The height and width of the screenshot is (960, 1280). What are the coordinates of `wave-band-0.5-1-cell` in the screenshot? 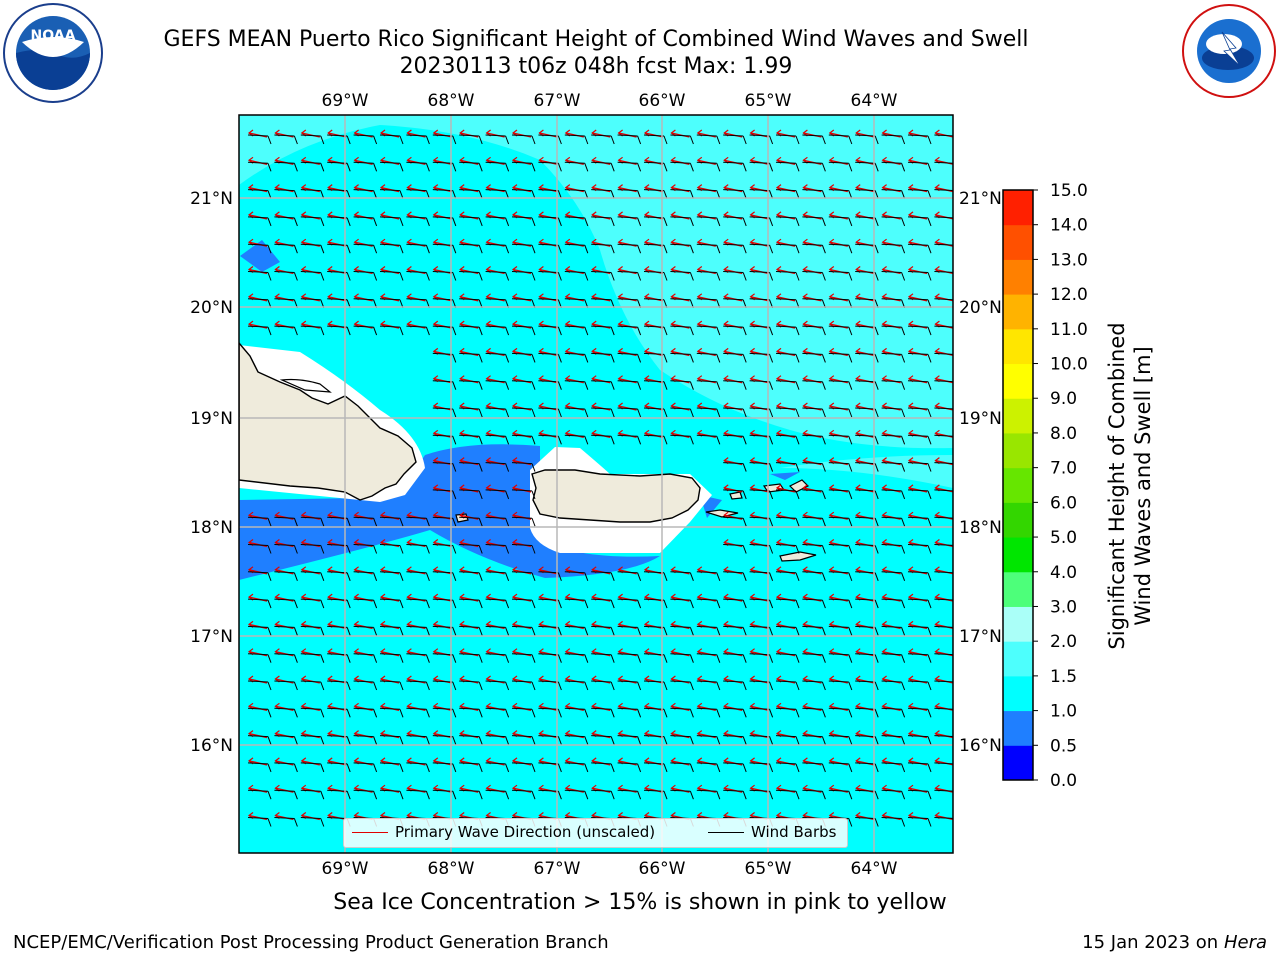 It's located at (260, 256).